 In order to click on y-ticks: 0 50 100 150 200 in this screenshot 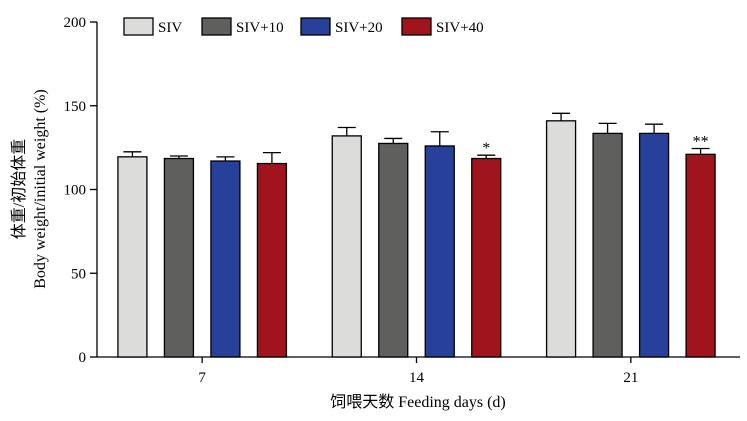, I will do `click(80, 190)`.